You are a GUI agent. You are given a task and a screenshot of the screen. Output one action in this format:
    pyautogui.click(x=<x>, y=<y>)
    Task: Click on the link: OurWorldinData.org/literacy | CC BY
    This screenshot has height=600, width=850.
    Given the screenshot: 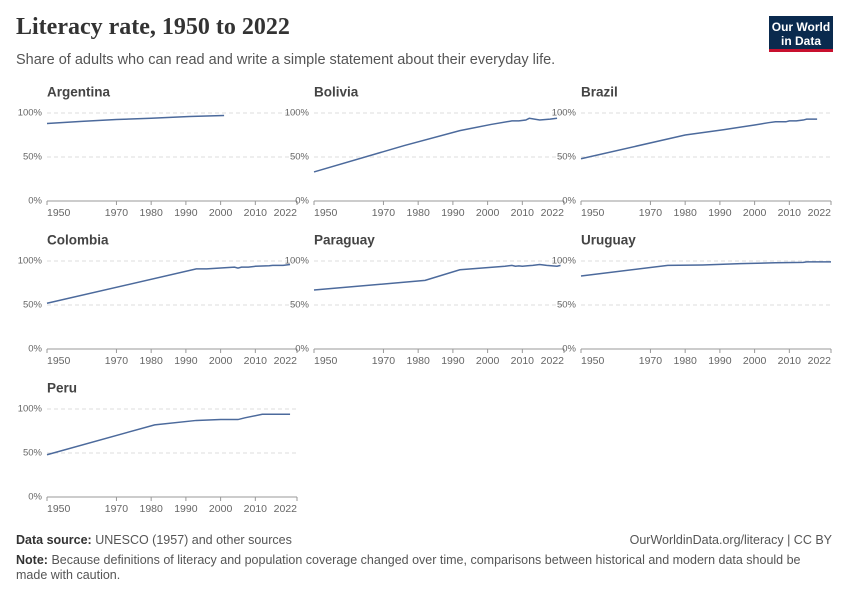 What is the action you would take?
    pyautogui.click(x=730, y=540)
    